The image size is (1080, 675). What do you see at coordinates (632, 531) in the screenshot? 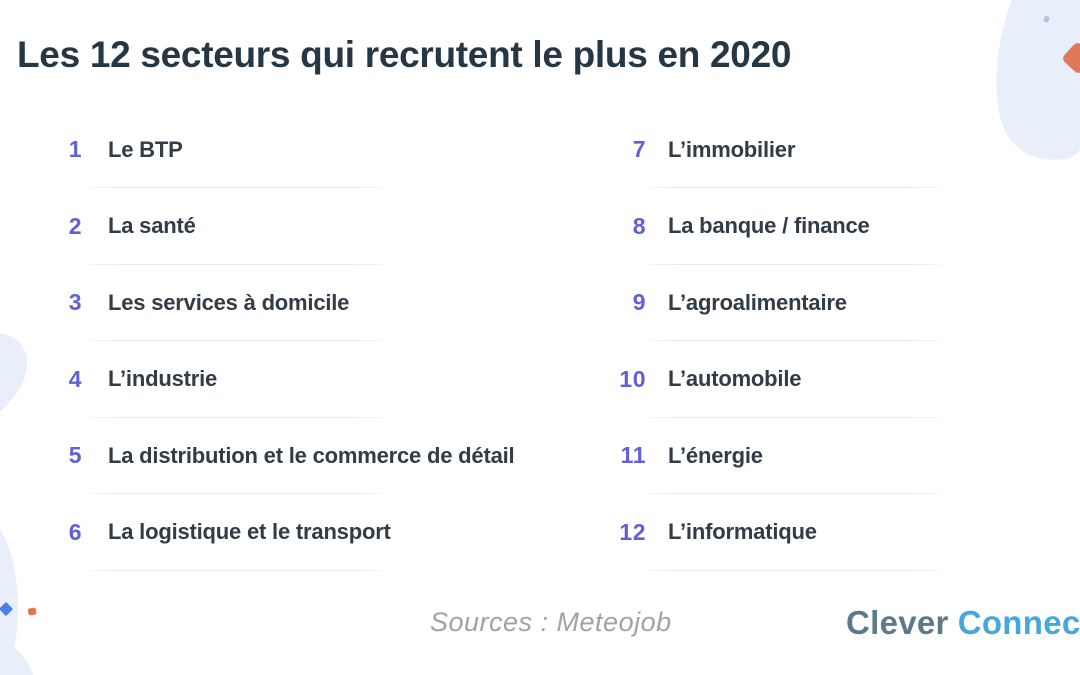
I see `item-number: 12` at bounding box center [632, 531].